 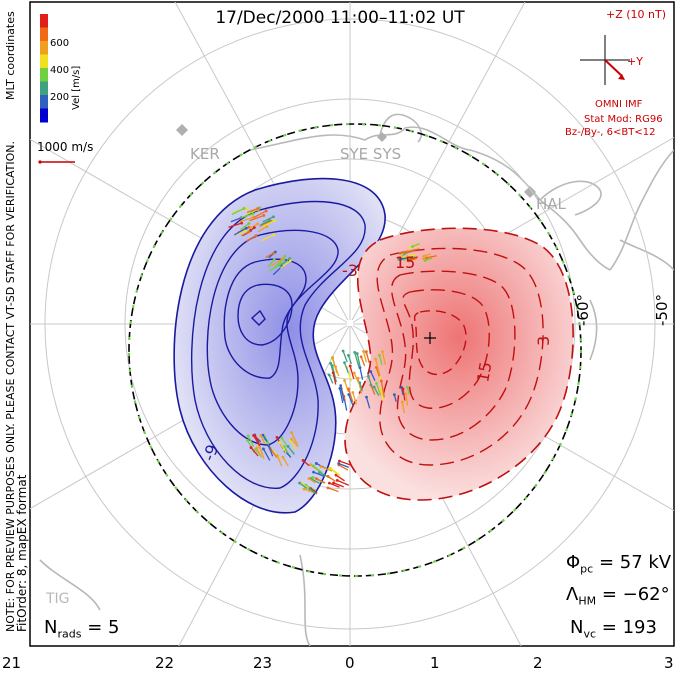 What do you see at coordinates (636, 14) in the screenshot?
I see `imf-scale-label: +Z (10 nT)` at bounding box center [636, 14].